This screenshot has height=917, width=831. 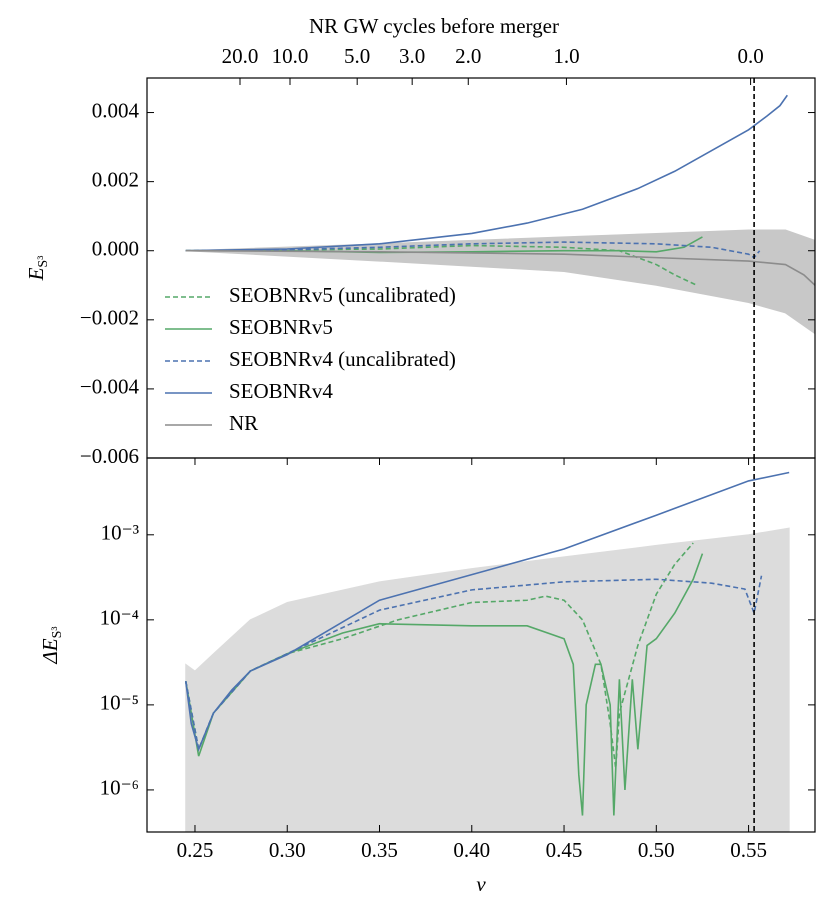 I want to click on y-label-main: ΔE, so click(x=50, y=651).